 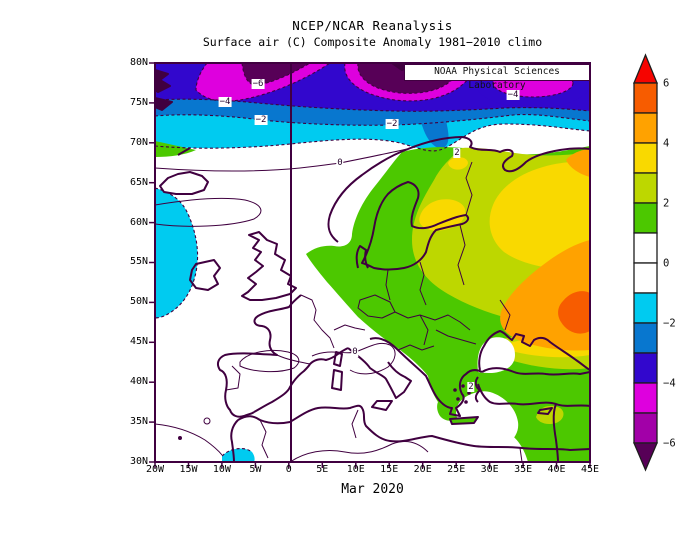 What do you see at coordinates (574, 312) in the screenshot?
I see `region-orangered-maximum` at bounding box center [574, 312].